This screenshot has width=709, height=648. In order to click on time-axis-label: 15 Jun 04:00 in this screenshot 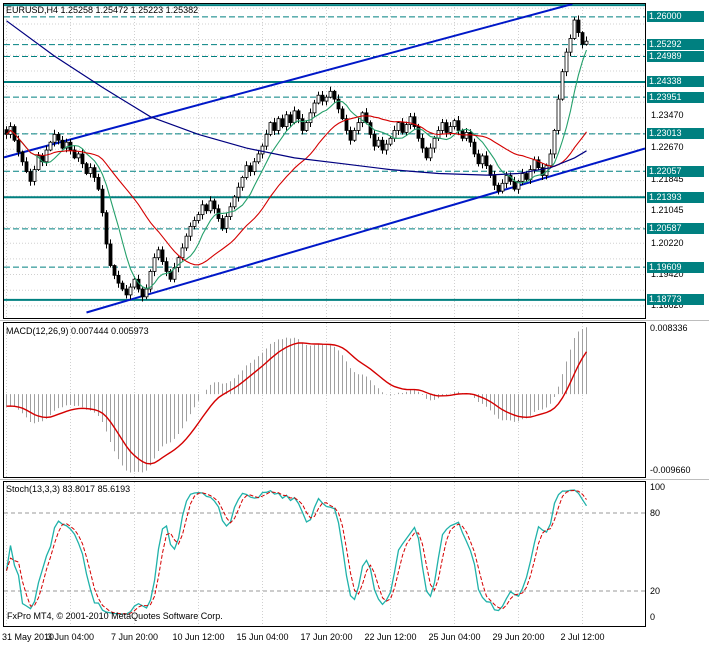, I will do `click(262, 637)`.